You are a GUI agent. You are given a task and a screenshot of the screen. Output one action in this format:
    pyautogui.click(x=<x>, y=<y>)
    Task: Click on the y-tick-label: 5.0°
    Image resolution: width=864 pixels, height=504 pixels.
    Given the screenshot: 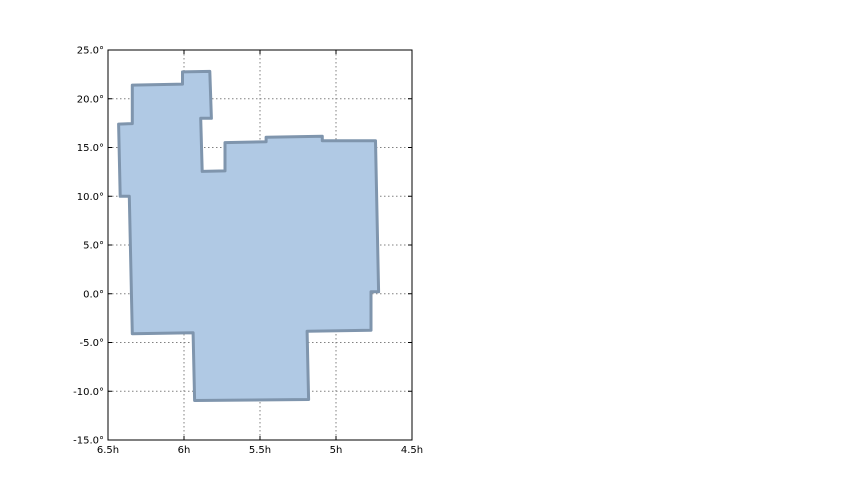 What is the action you would take?
    pyautogui.click(x=93, y=246)
    